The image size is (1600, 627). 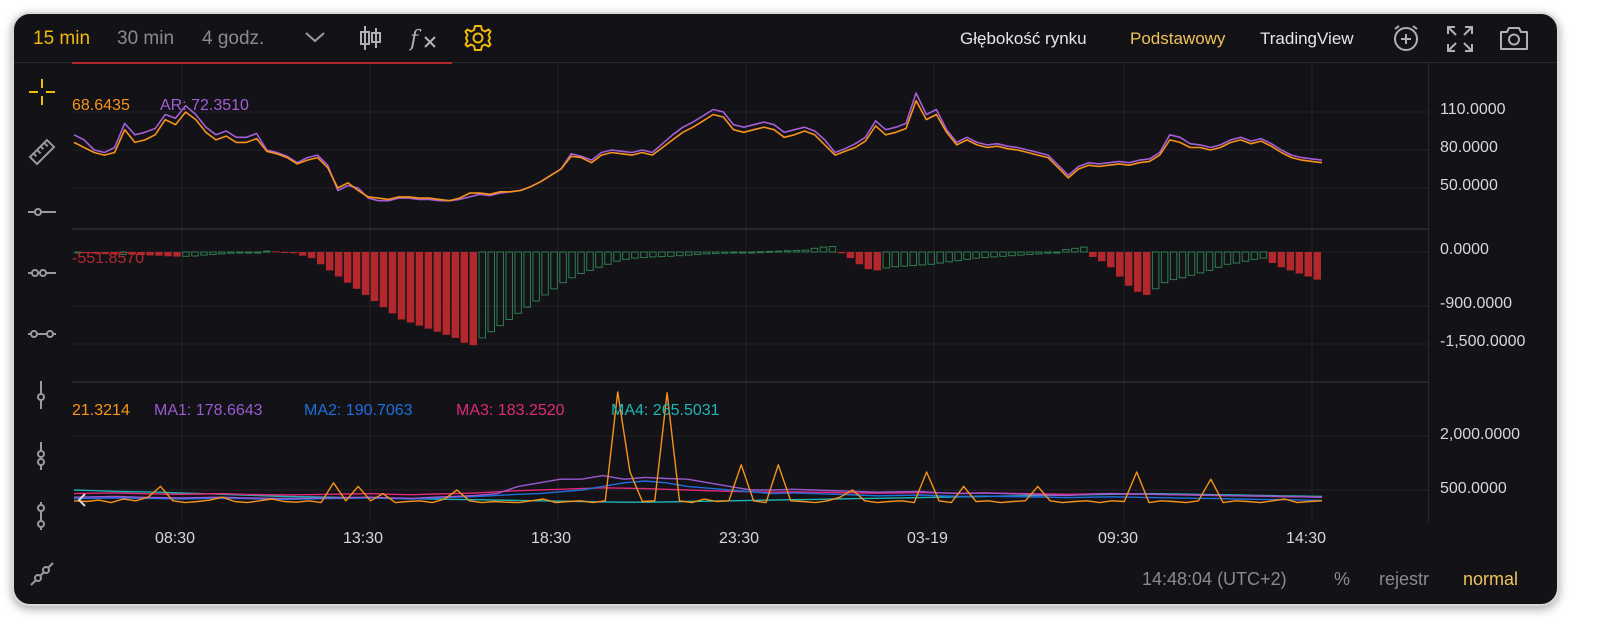 What do you see at coordinates (315, 39) in the screenshot?
I see `chevron-down-icon` at bounding box center [315, 39].